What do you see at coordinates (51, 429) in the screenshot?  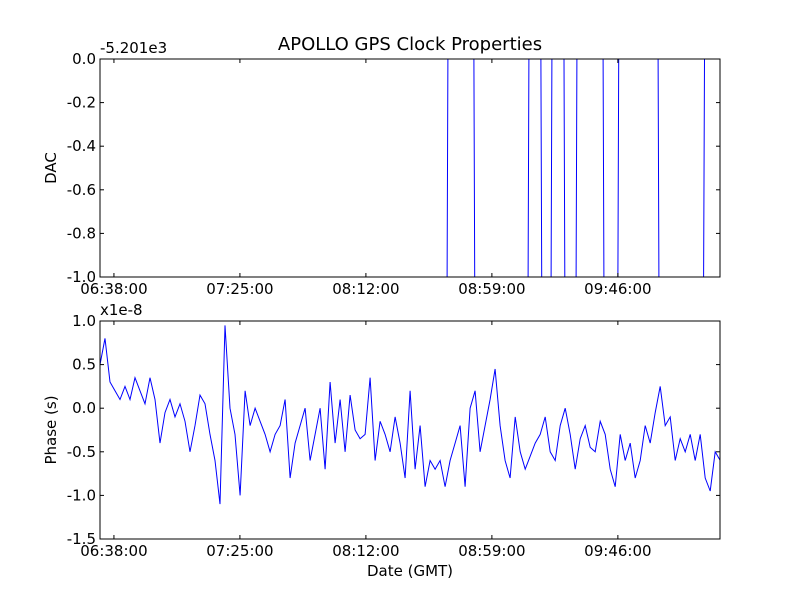 I see `phase-ylabel: Phase (s)` at bounding box center [51, 429].